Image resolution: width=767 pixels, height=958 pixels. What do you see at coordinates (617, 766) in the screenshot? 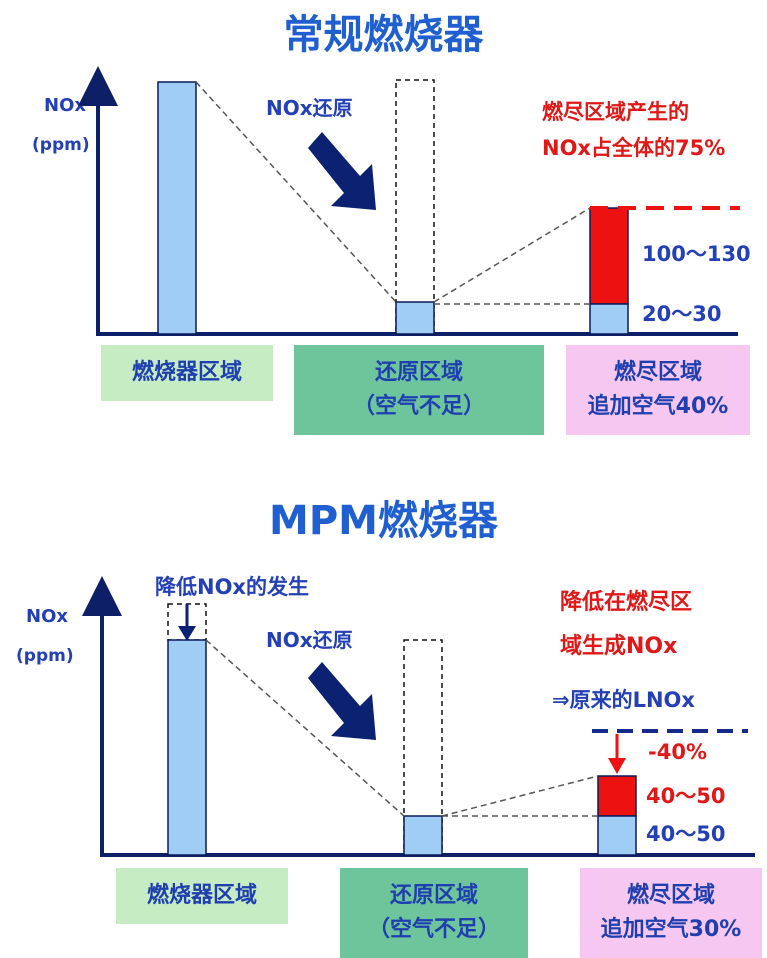
I see `bottom-red-down-arrow-icon` at bounding box center [617, 766].